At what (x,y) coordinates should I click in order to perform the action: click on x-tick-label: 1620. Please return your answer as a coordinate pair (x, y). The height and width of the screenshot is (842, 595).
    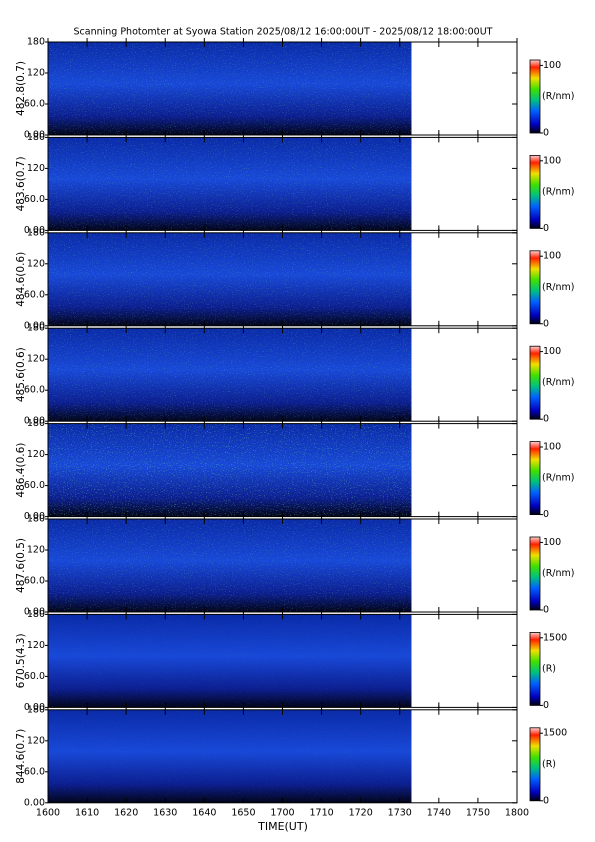
    Looking at the image, I should click on (126, 812).